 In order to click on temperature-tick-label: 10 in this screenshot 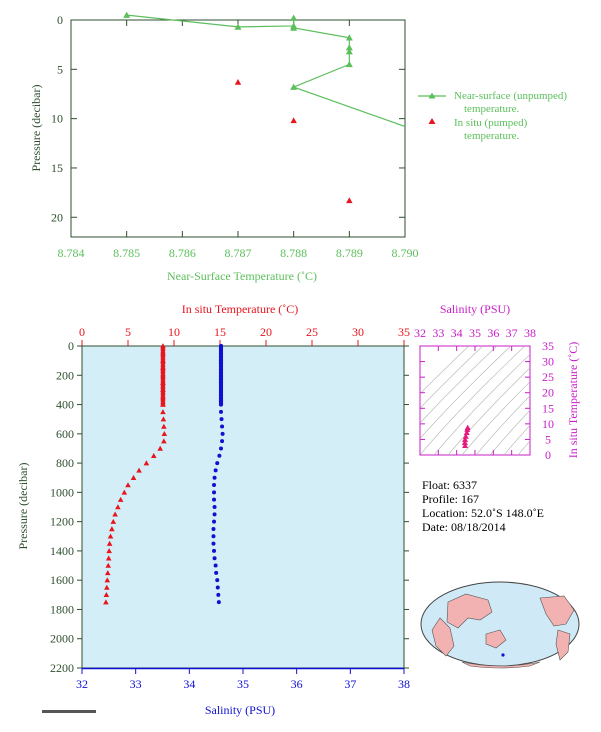, I will do `click(174, 332)`.